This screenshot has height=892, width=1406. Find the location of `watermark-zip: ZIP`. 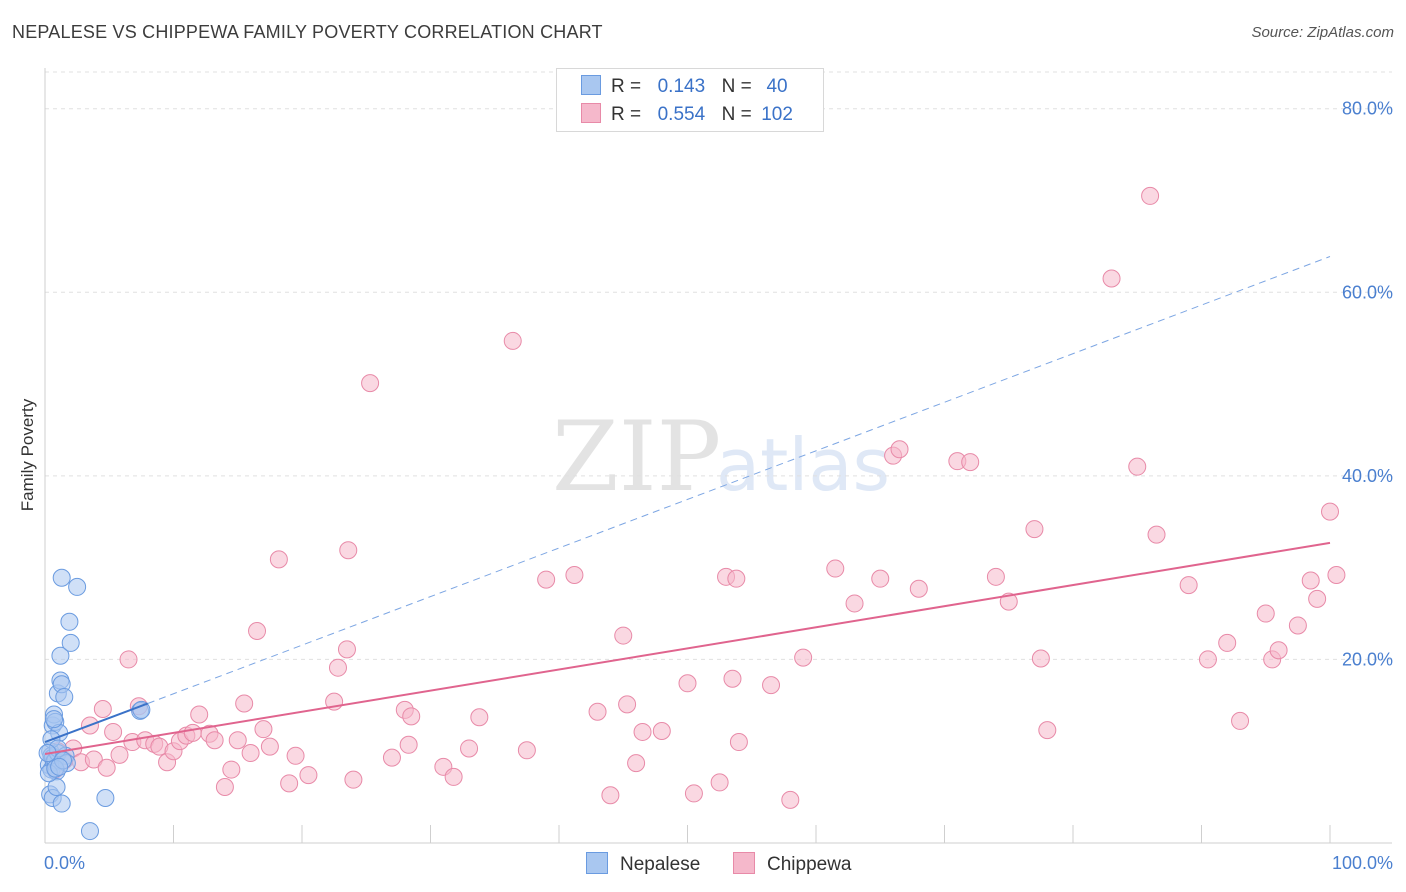

watermark-zip: ZIP is located at coordinates (636, 457).